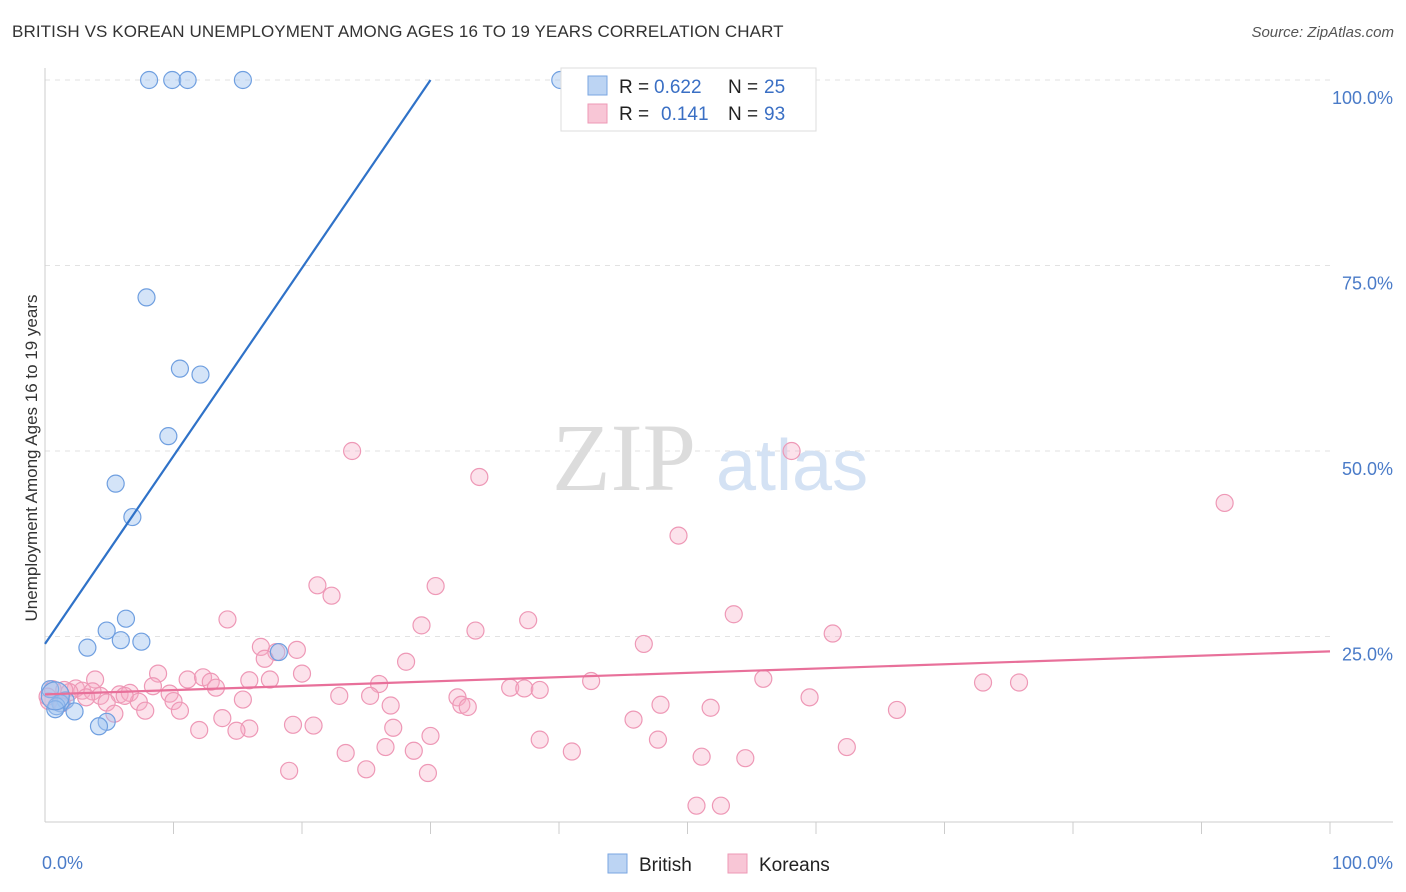 The image size is (1406, 892). Describe the element at coordinates (665, 865) in the screenshot. I see `bottom-legend-british: British` at that location.